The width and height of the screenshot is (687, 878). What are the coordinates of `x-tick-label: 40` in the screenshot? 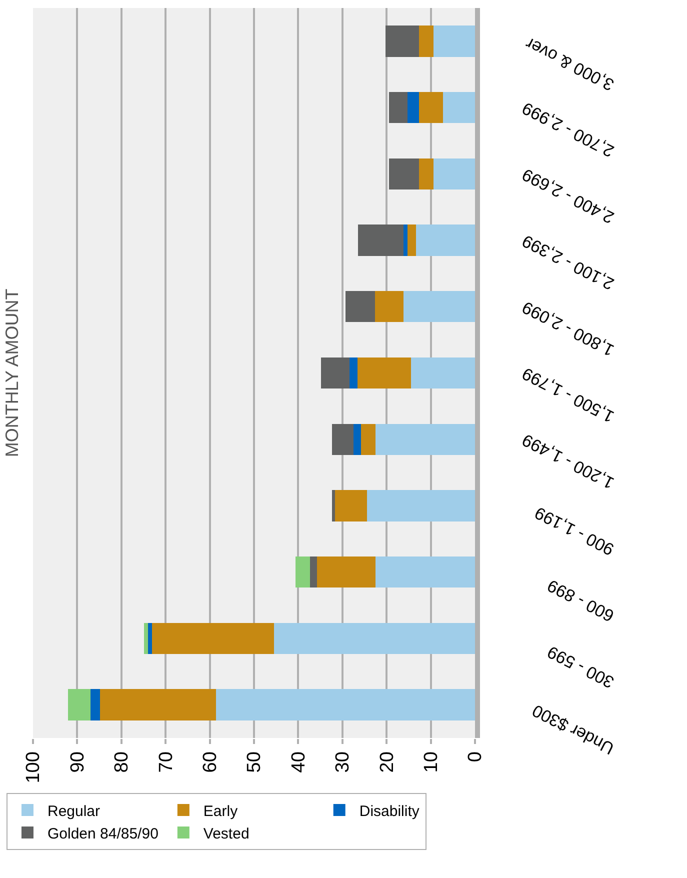 It's located at (299, 762).